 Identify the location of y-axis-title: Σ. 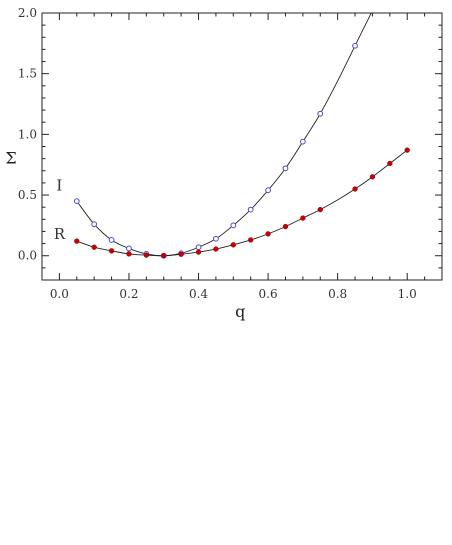
(10, 158).